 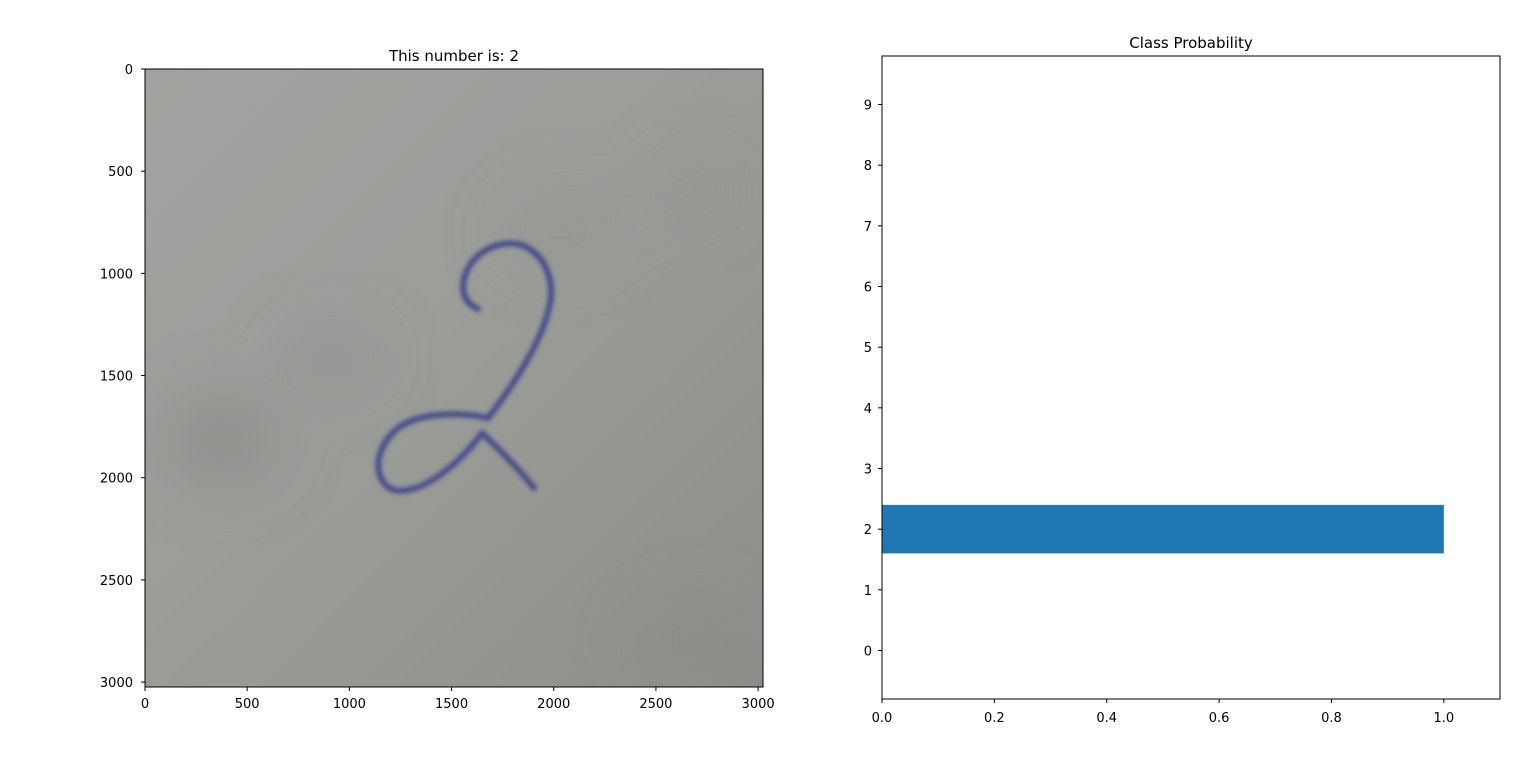 I want to click on image-y-axis: 0 500 1000 1500 2000 2500 3000, so click(x=122, y=377).